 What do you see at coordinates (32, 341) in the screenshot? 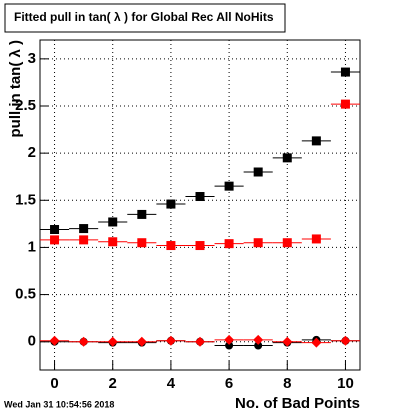
I see `y-tick-label: 0` at bounding box center [32, 341].